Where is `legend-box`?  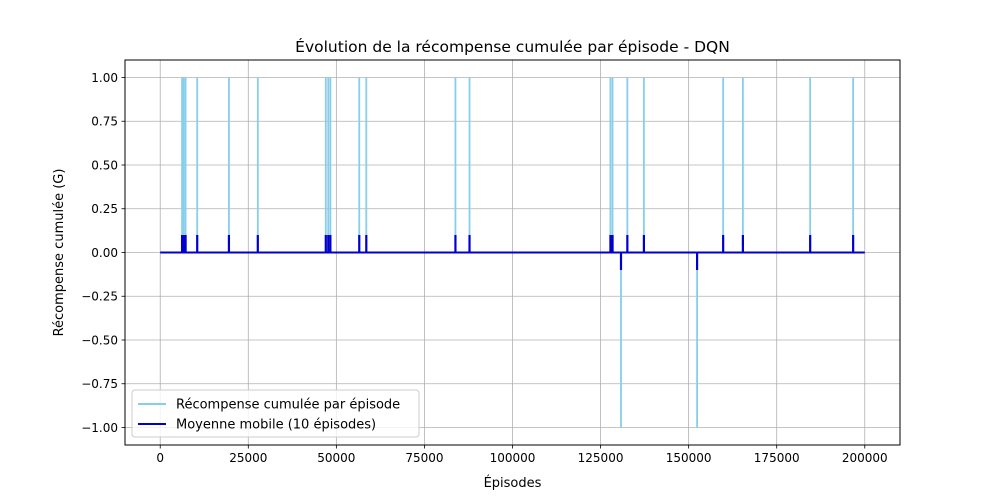
legend-box is located at coordinates (275, 413).